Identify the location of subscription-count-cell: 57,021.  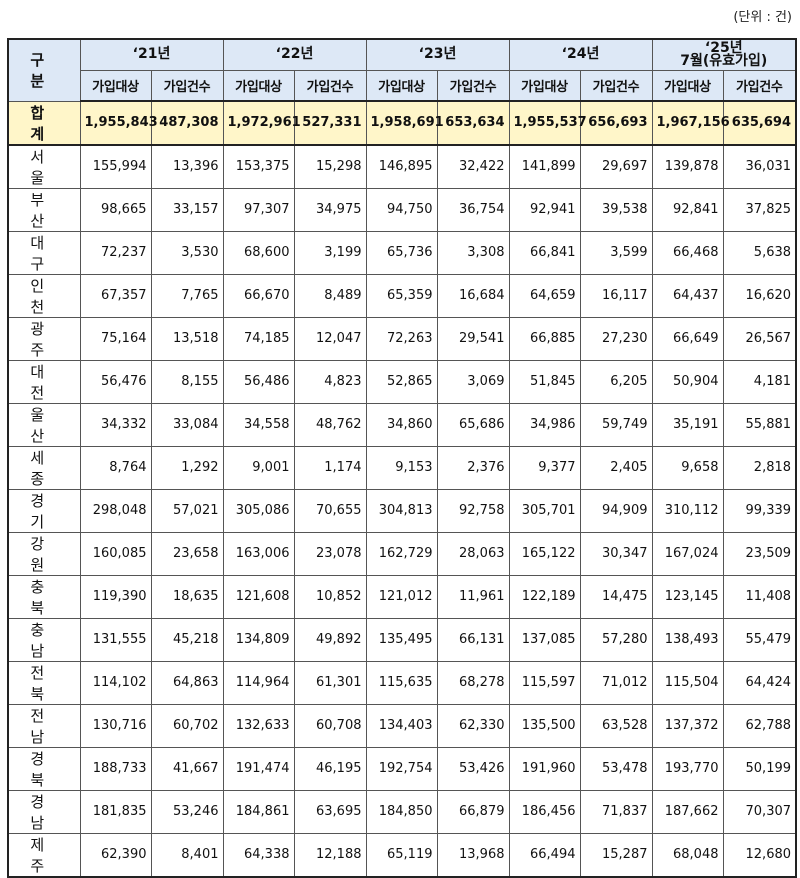
(187, 510).